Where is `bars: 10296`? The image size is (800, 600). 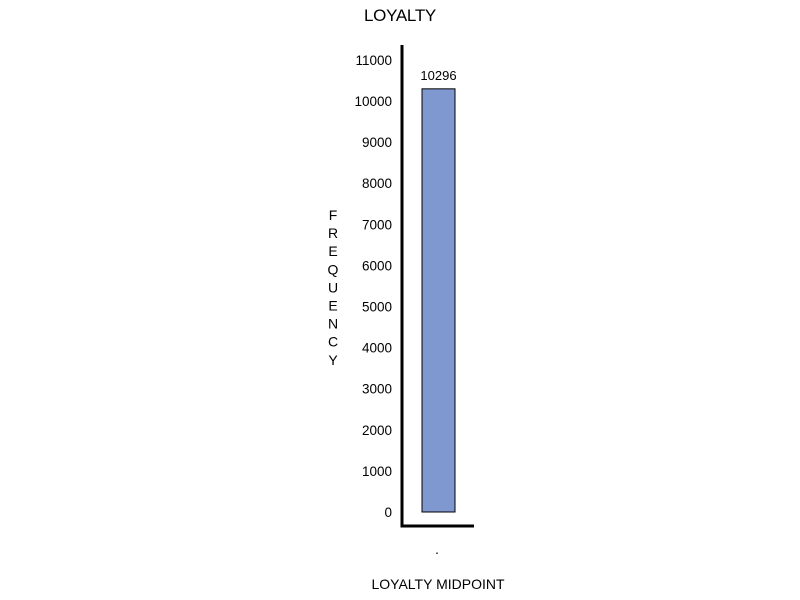 bars: 10296 is located at coordinates (438, 290).